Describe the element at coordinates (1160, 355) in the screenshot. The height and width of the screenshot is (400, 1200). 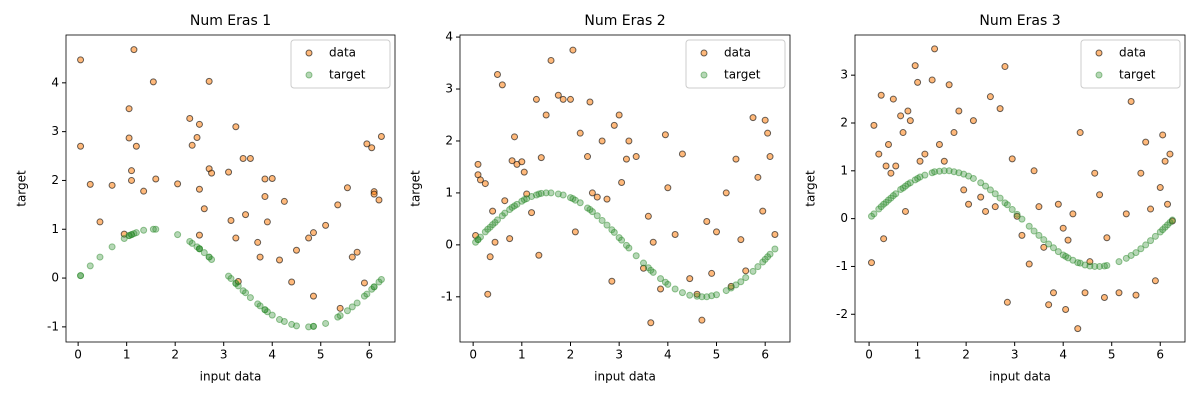
I see `x-tick-label: 6` at that location.